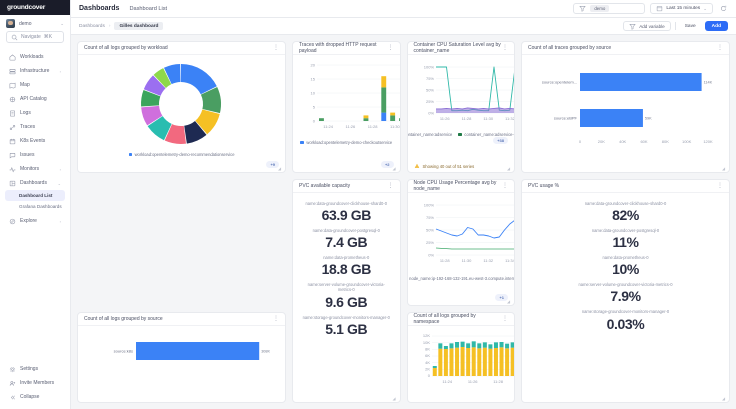  Describe the element at coordinates (716, 26) in the screenshot. I see `add-button: Add` at that location.